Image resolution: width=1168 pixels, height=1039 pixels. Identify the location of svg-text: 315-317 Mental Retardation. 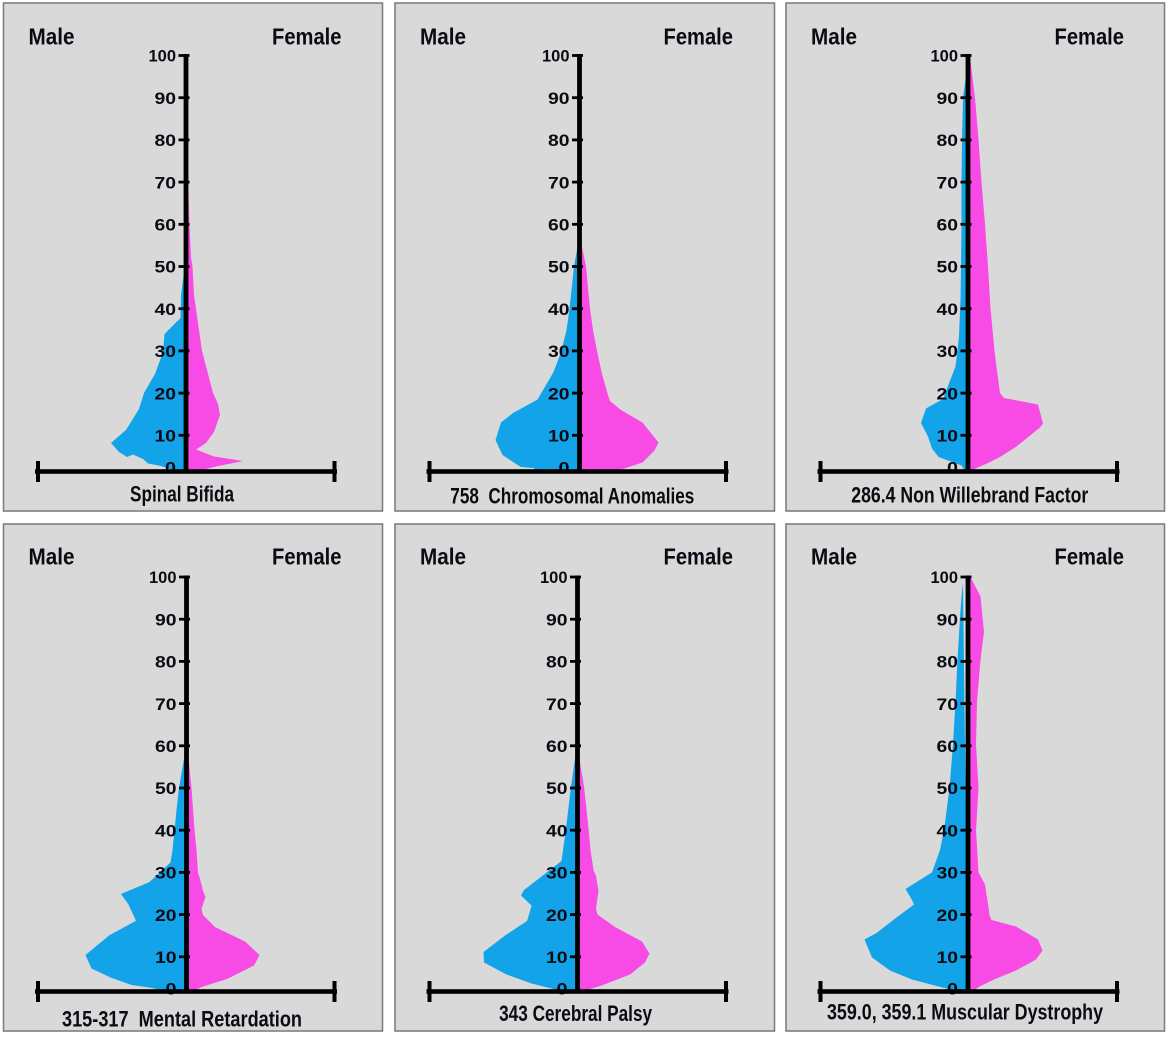
(182, 1019).